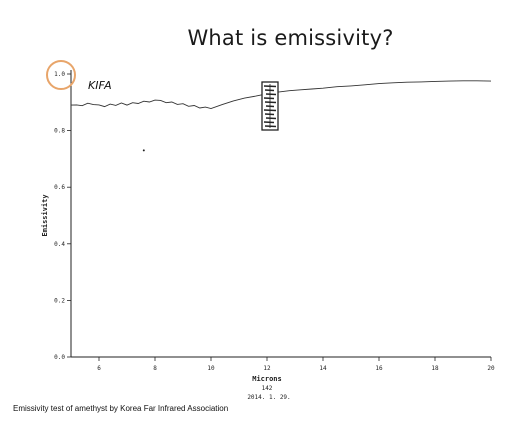  What do you see at coordinates (45, 215) in the screenshot?
I see `y-axis-label: Emissivity` at bounding box center [45, 215].